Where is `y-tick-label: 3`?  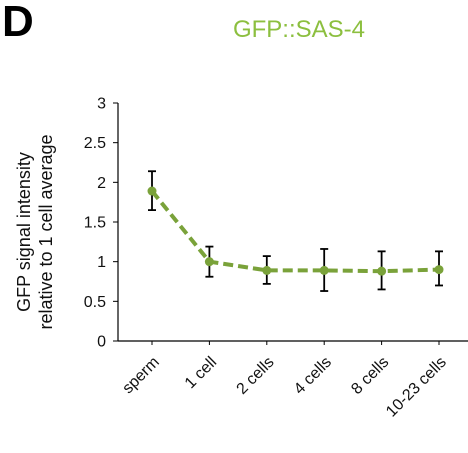 y-tick-label: 3 is located at coordinates (101, 104).